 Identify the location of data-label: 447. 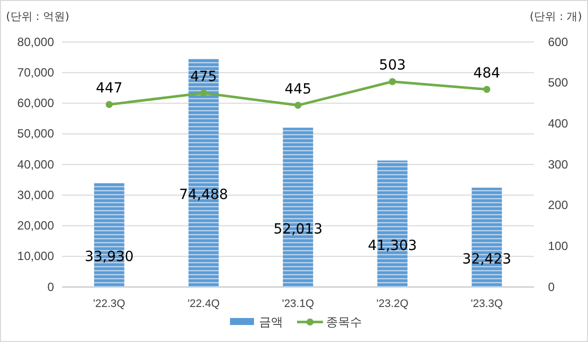
(109, 88).